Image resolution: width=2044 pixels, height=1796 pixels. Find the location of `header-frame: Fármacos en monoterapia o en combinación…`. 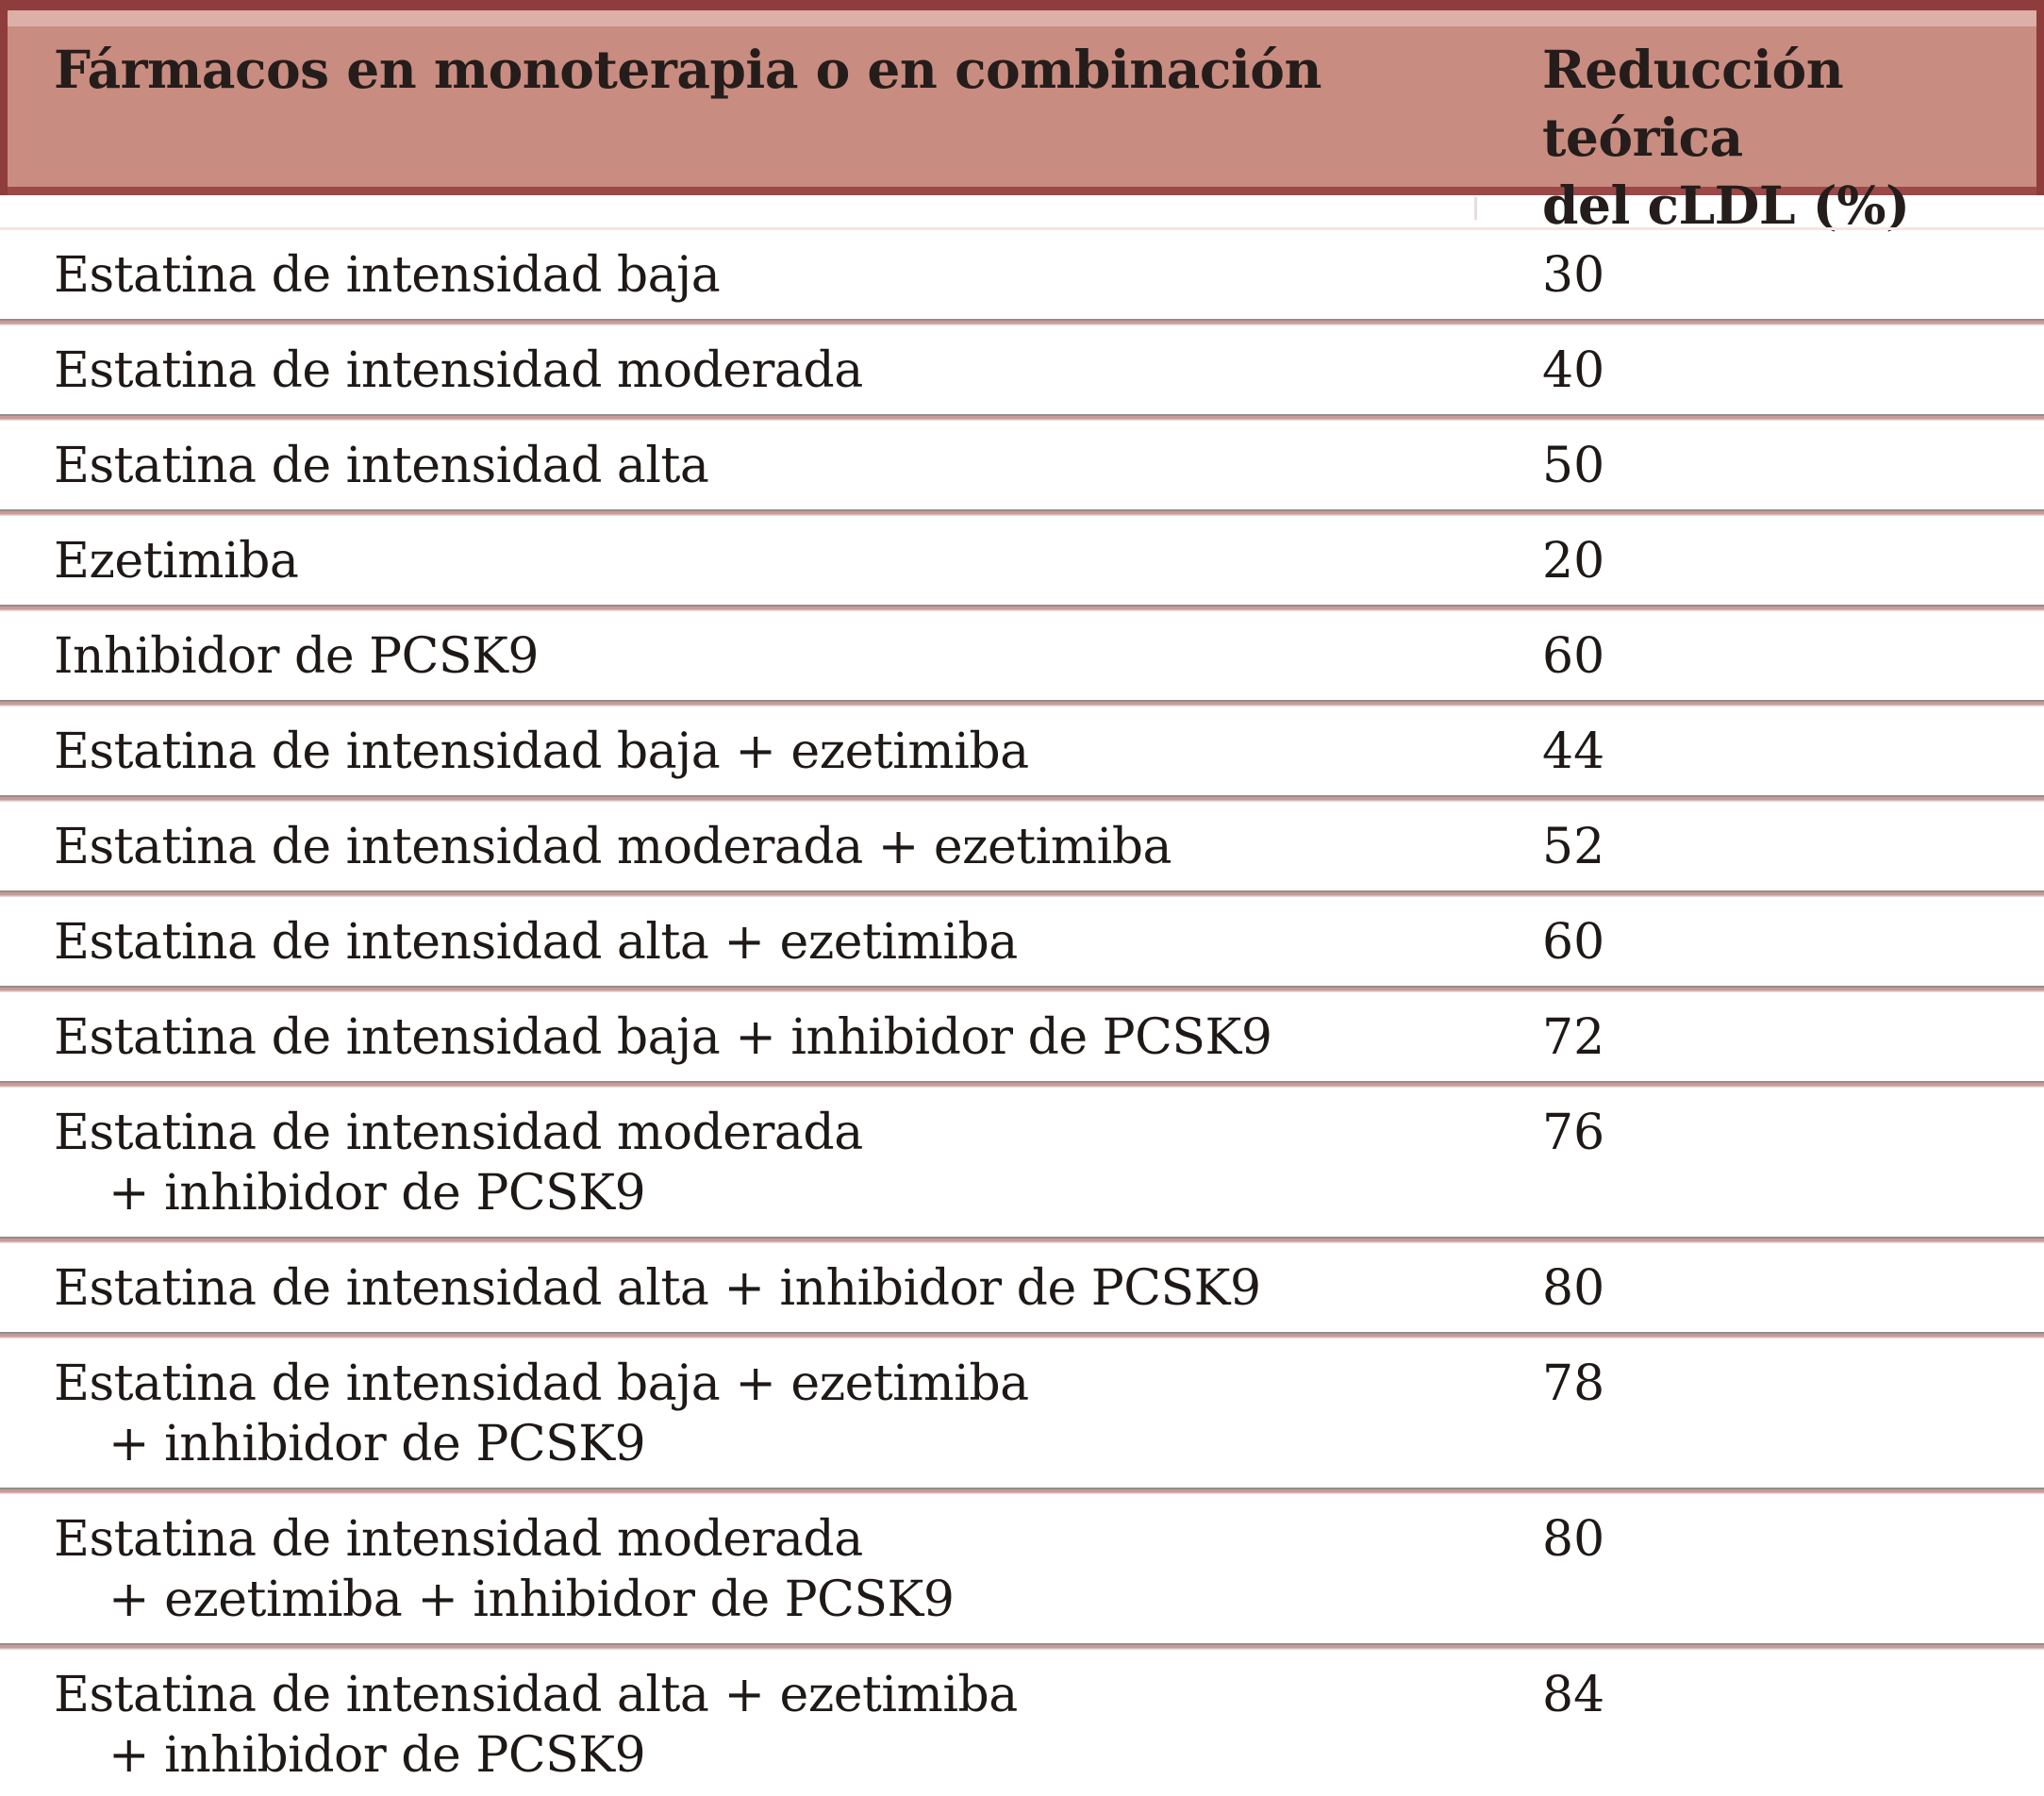

header-frame: Fármacos en monoterapia o en combinación… is located at coordinates (1022, 118).